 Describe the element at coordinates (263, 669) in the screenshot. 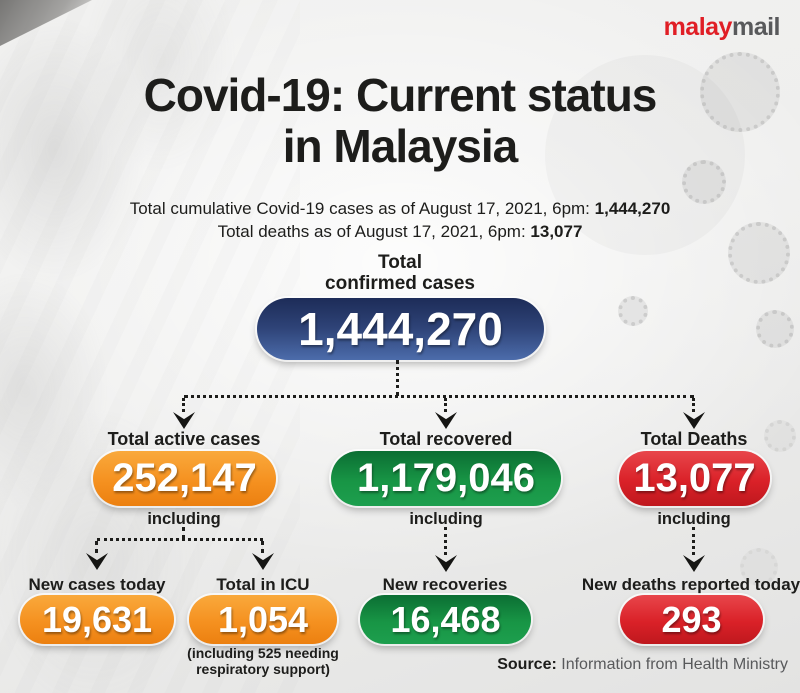

I see `icu-note-line2: respiratory support)` at that location.